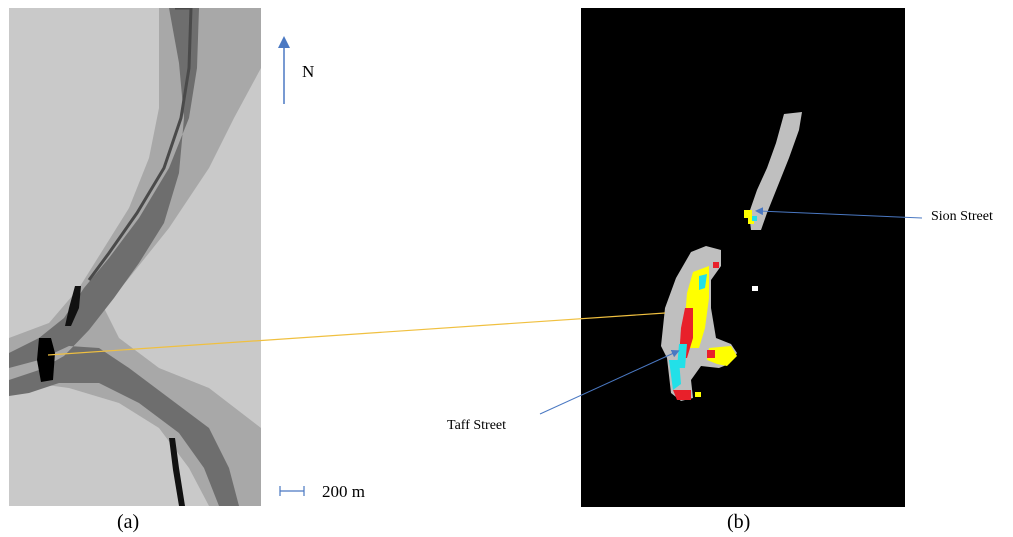 Image resolution: width=1013 pixels, height=537 pixels. Describe the element at coordinates (343, 491) in the screenshot. I see `scale-label: 200 m` at that location.